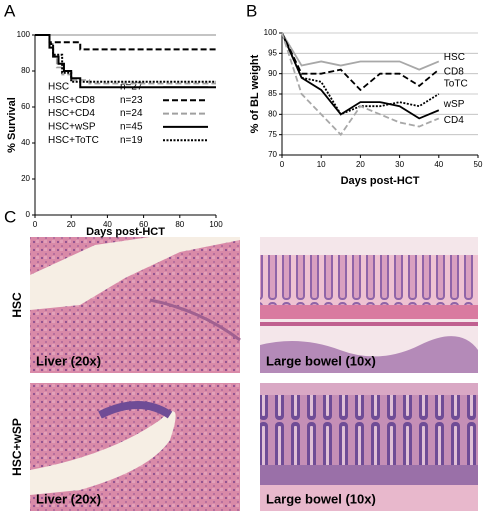 This screenshot has height=517, width=486. Describe the element at coordinates (454, 104) in the screenshot. I see `series-label: wSP` at that location.